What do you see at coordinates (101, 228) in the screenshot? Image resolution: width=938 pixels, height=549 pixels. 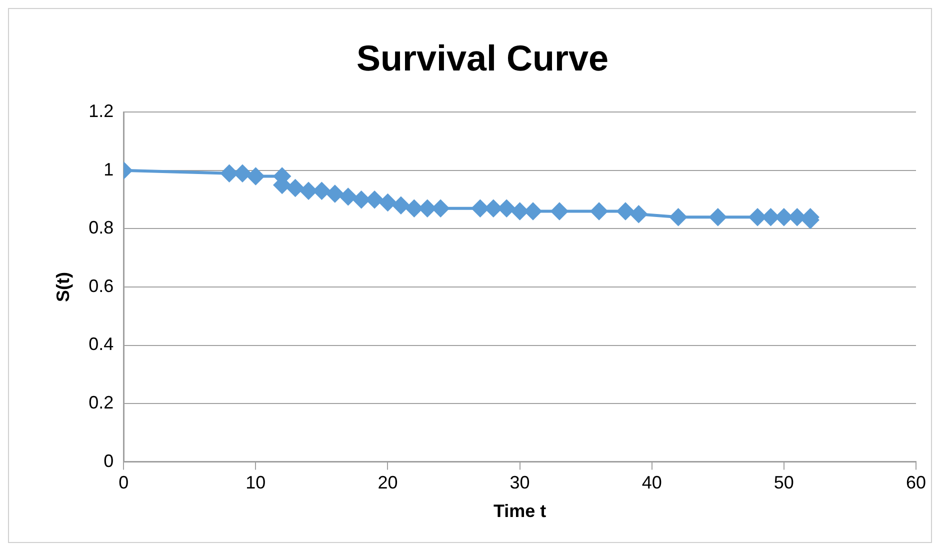 I see `y-tick-label: 0.8` at bounding box center [101, 228].